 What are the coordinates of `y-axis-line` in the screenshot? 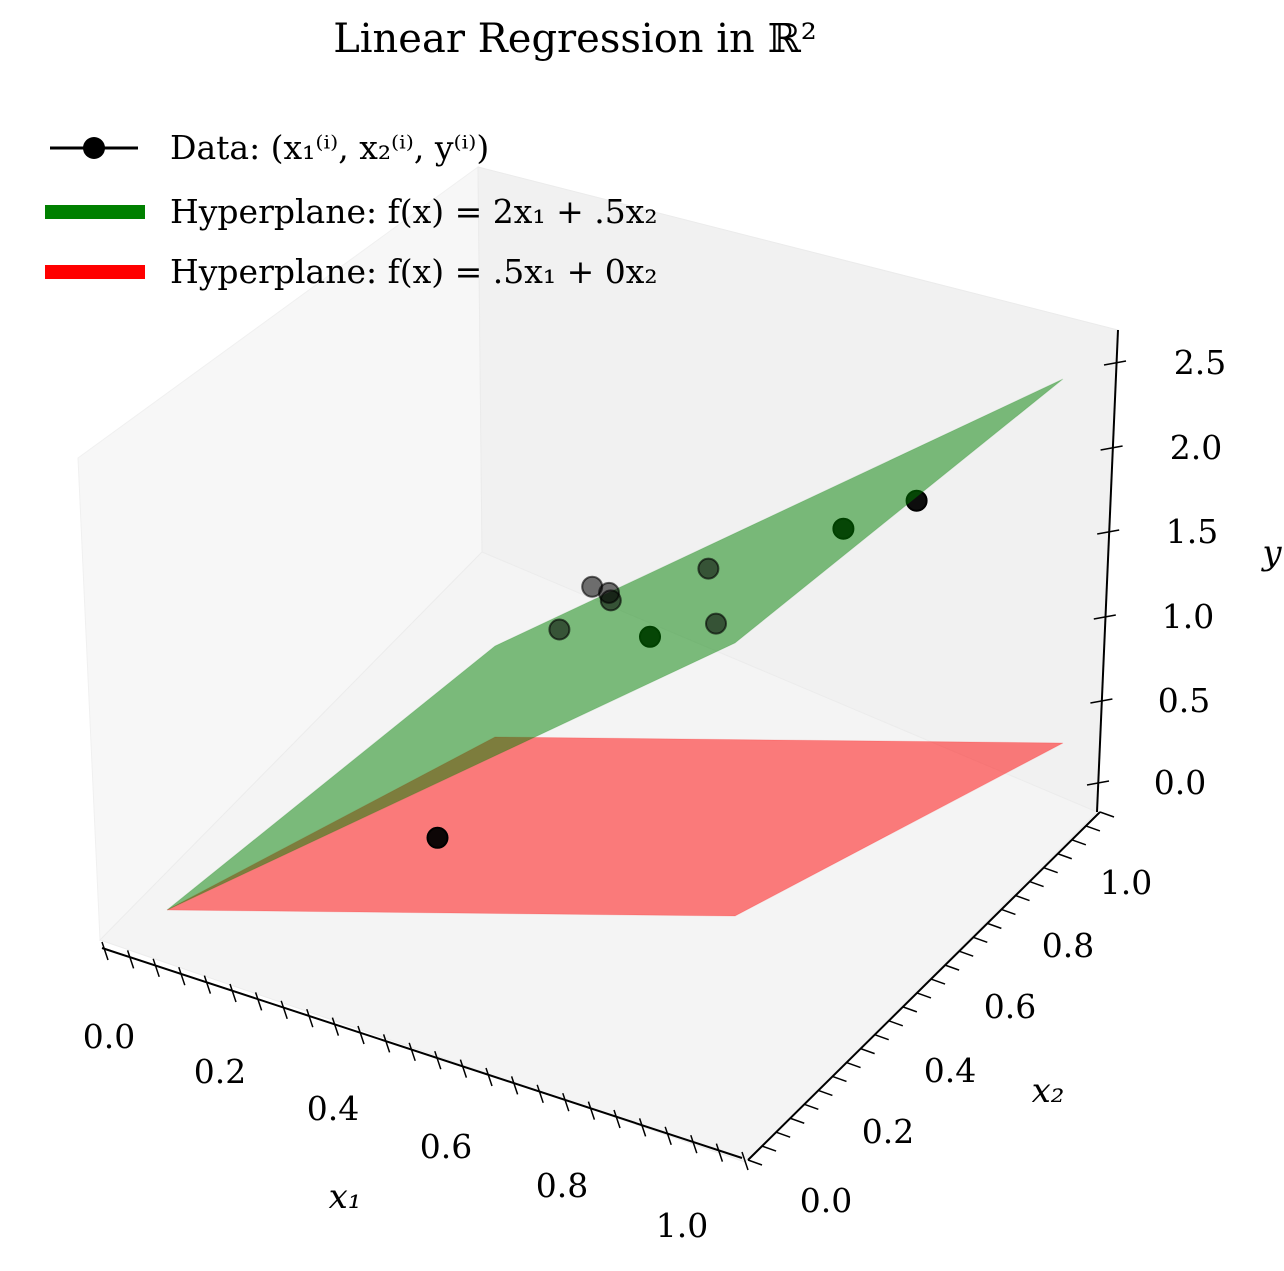 It's located at (1107, 571).